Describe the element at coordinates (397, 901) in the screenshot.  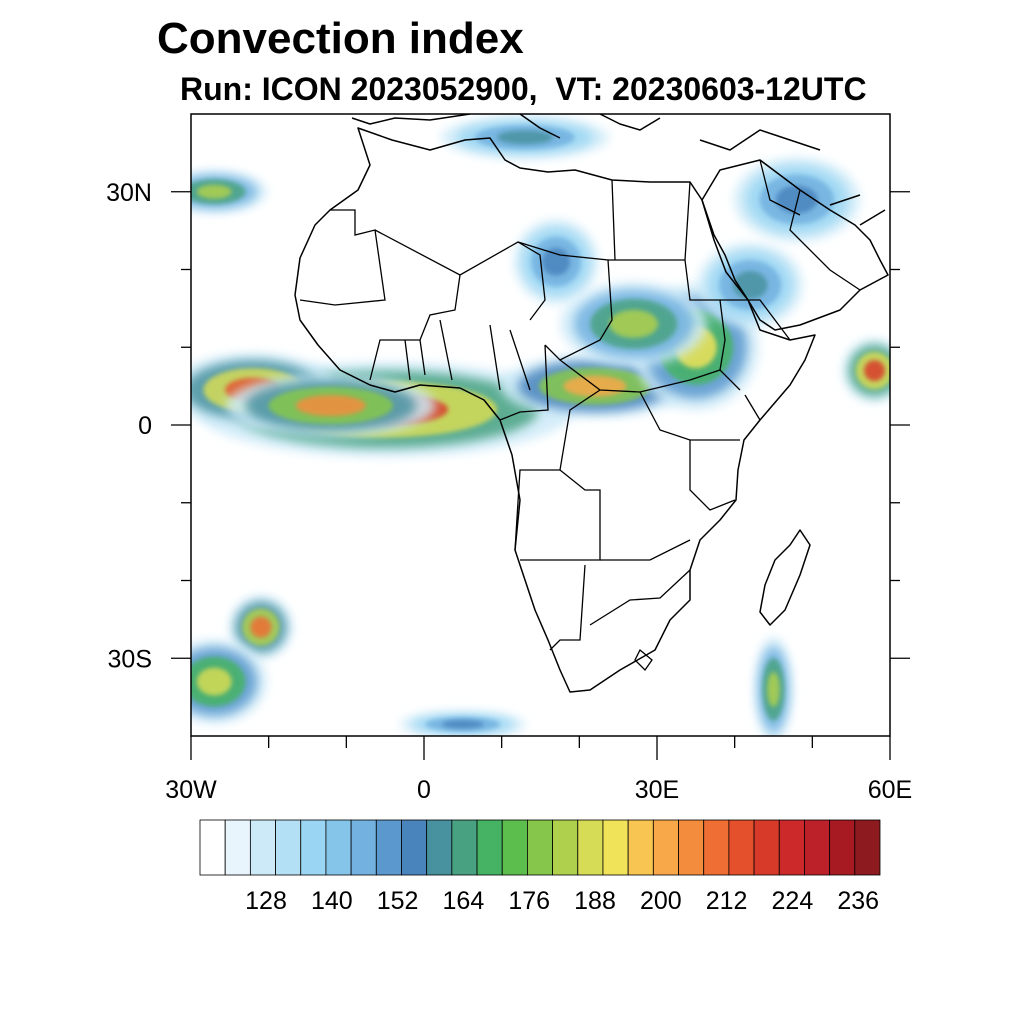
I see `colorbar-label: 152` at that location.